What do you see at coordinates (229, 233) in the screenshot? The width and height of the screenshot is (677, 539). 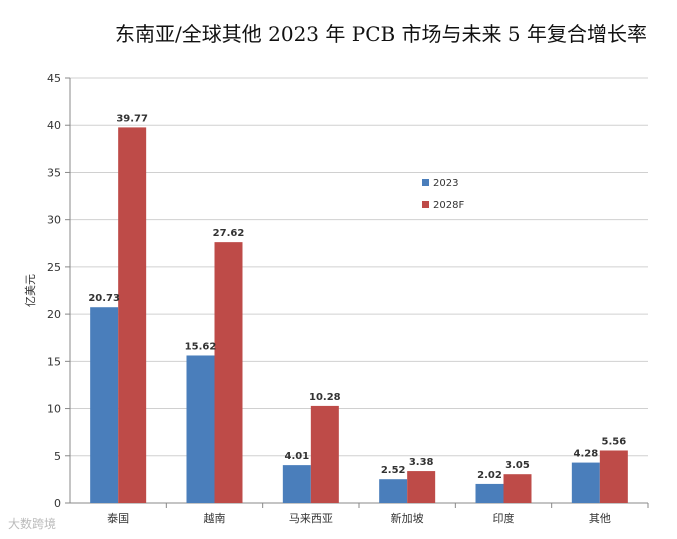 I see `data-label: 27.62` at bounding box center [229, 233].